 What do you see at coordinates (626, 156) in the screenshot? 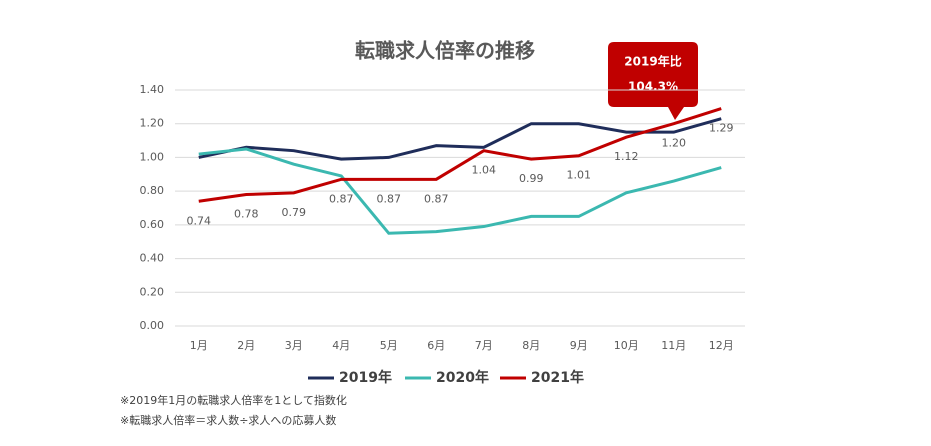
I see `data-label: 1.12` at bounding box center [626, 156].